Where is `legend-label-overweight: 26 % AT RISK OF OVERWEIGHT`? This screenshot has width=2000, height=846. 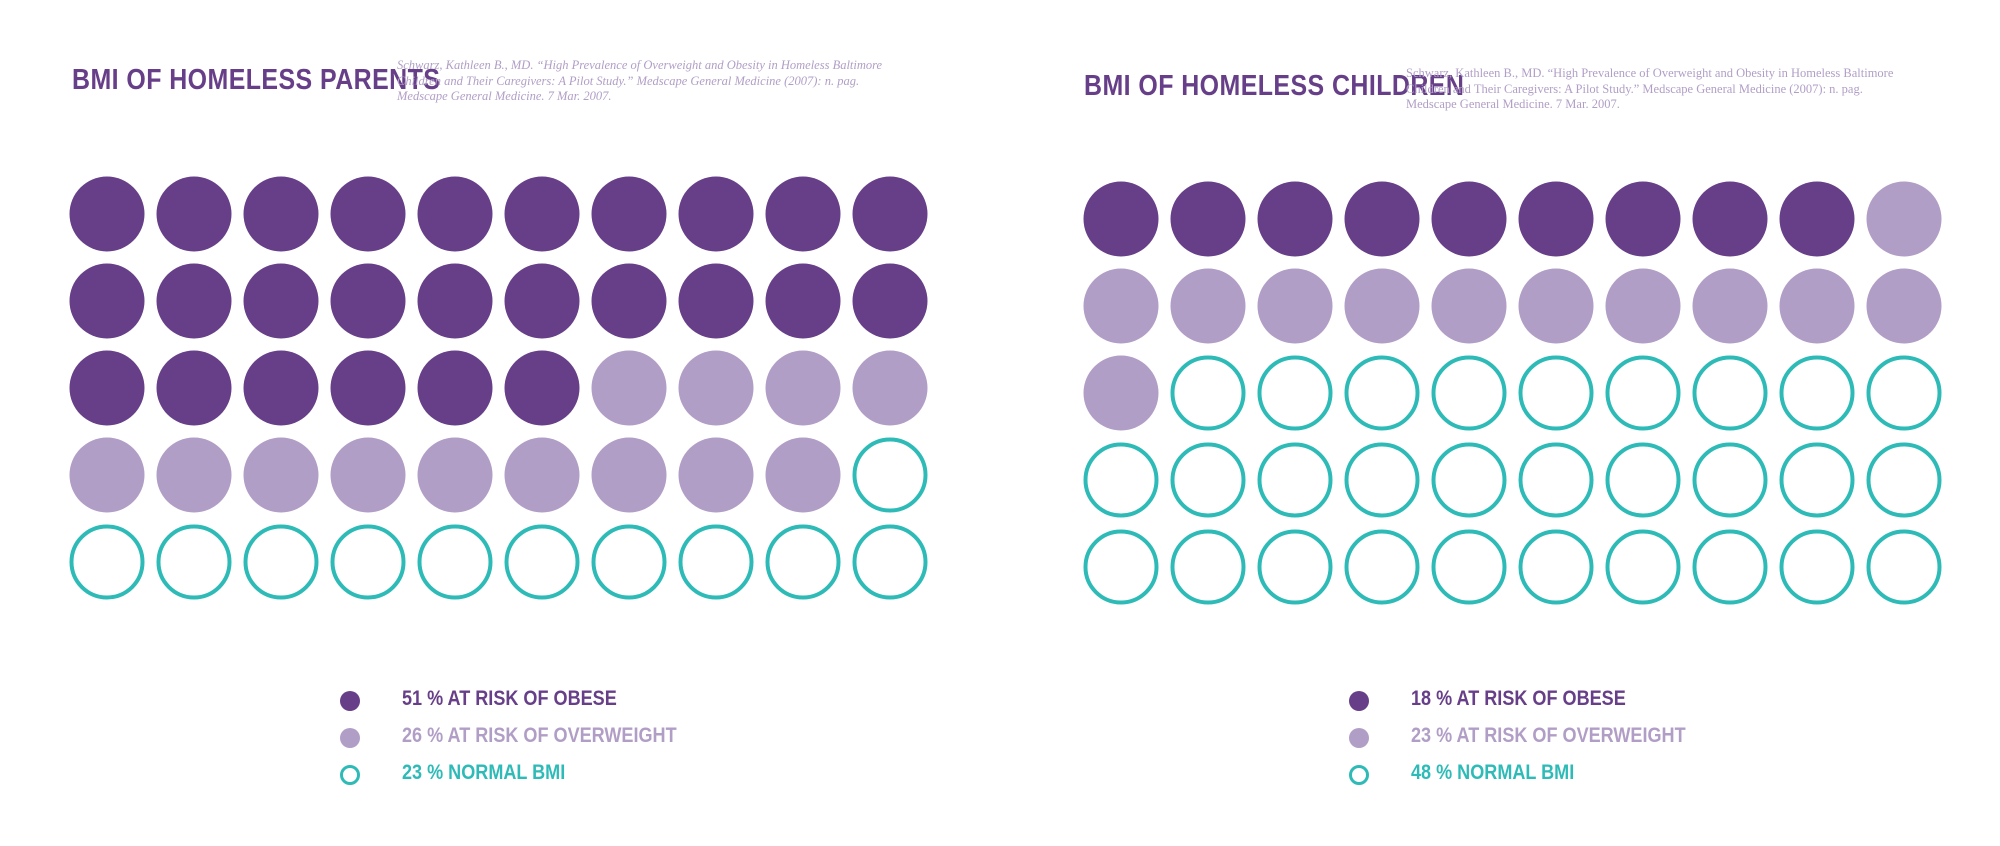
legend-label-overweight: 26 % AT RISK OF OVERWEIGHT is located at coordinates (539, 735).